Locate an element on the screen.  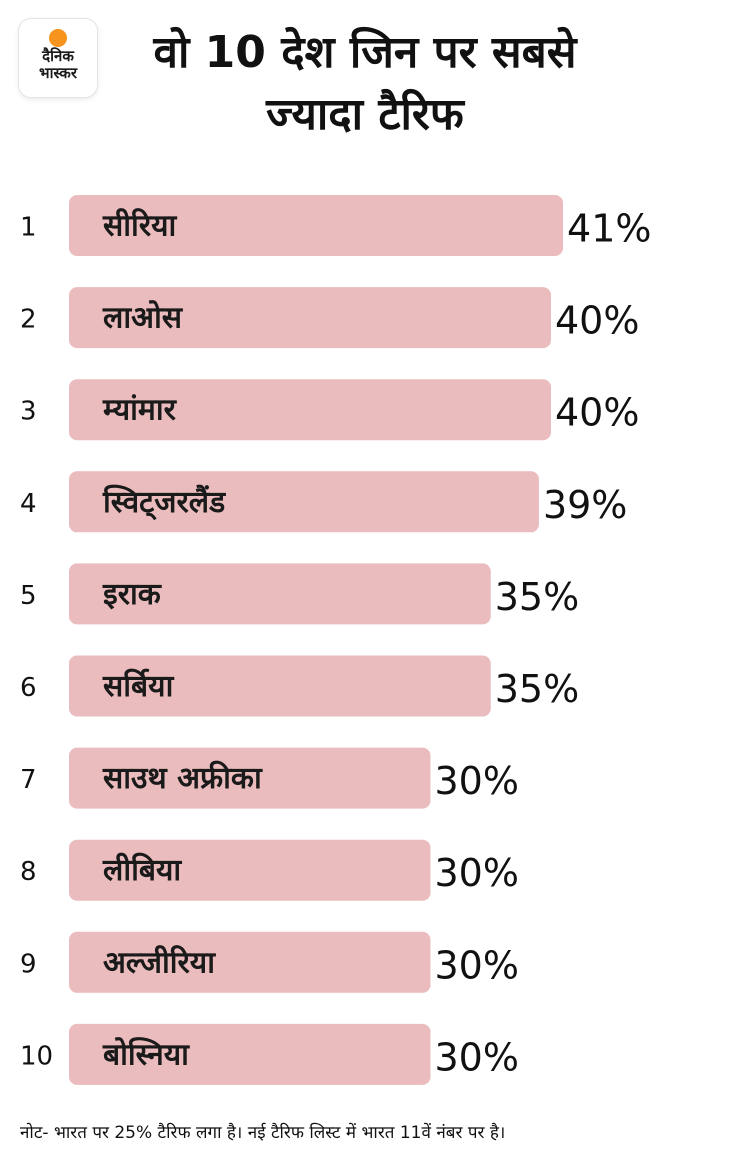
country-label: सीरिया is located at coordinates (139, 226).